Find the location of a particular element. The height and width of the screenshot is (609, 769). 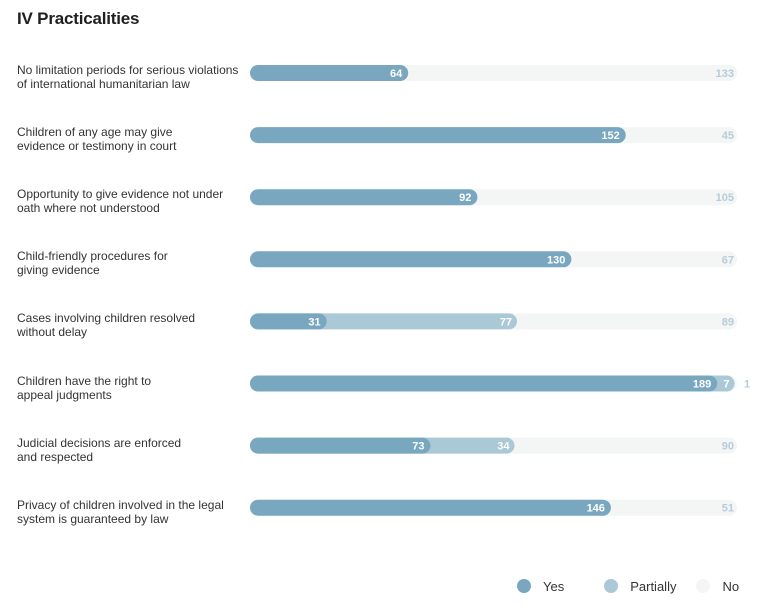

value-label-no: 1 is located at coordinates (747, 385).